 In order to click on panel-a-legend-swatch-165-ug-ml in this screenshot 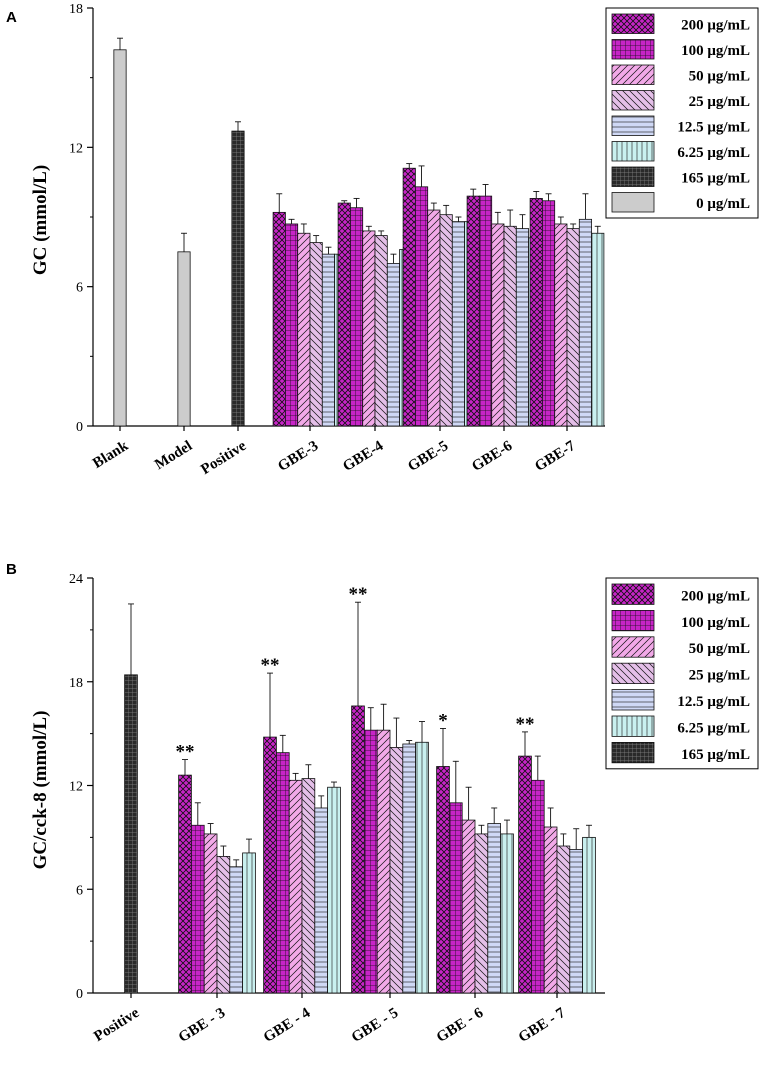, I will do `click(633, 176)`.